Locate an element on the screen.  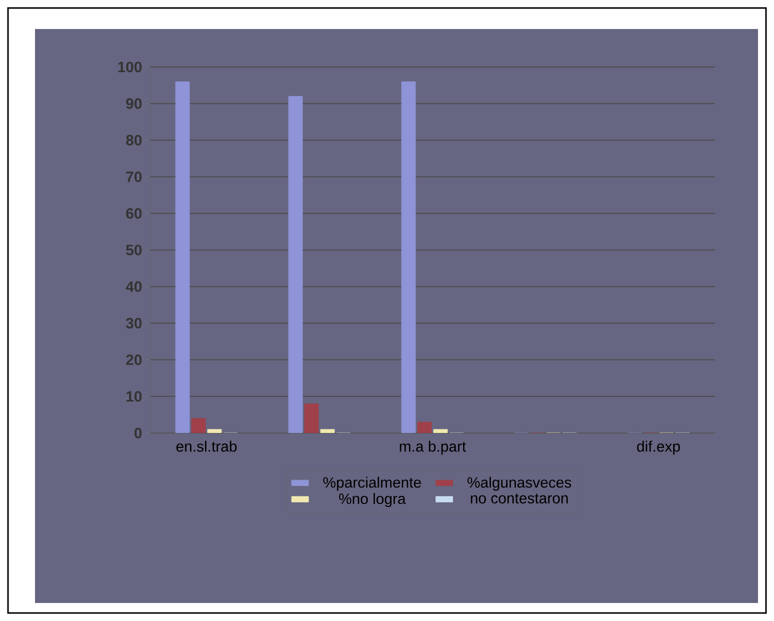
y-tick-label: 100 is located at coordinates (130, 67).